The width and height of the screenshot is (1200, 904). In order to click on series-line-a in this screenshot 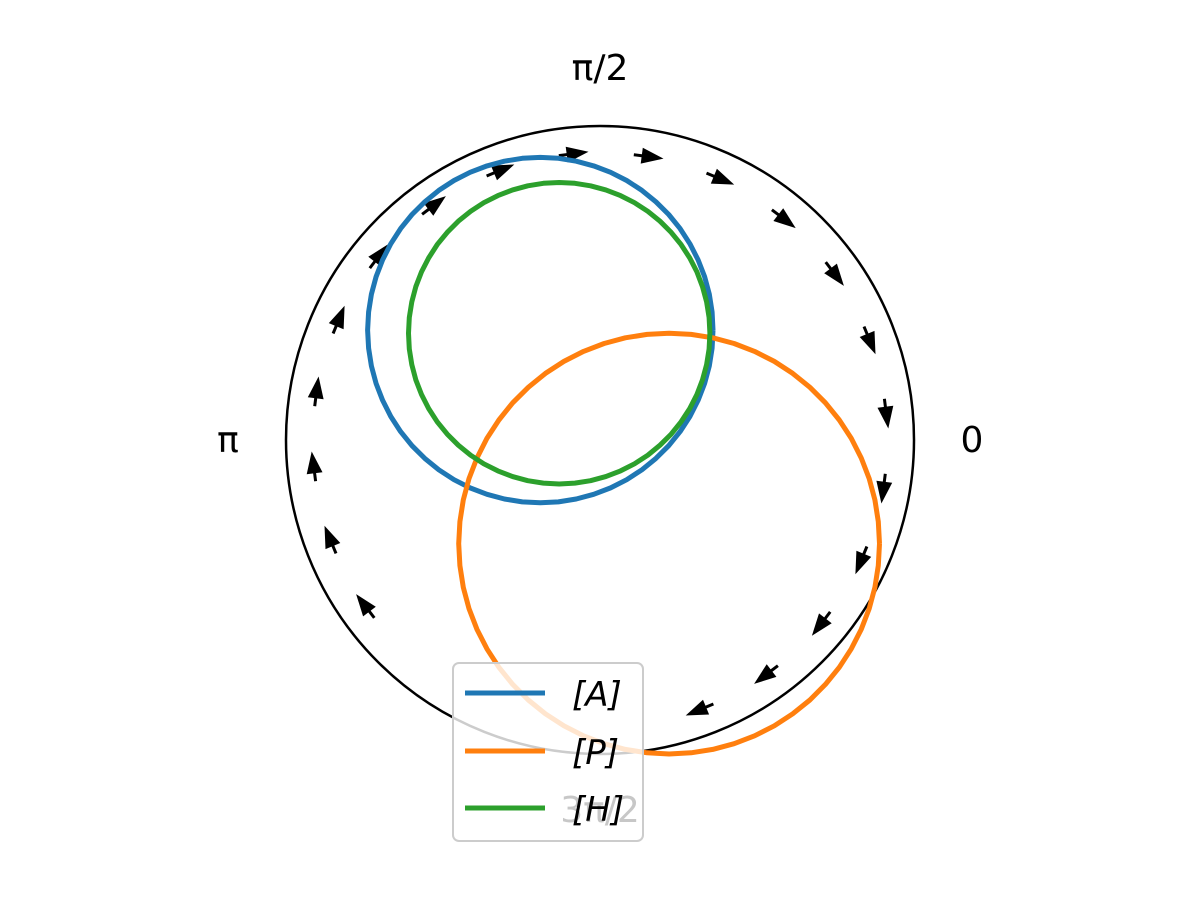, I will do `click(540, 330)`.